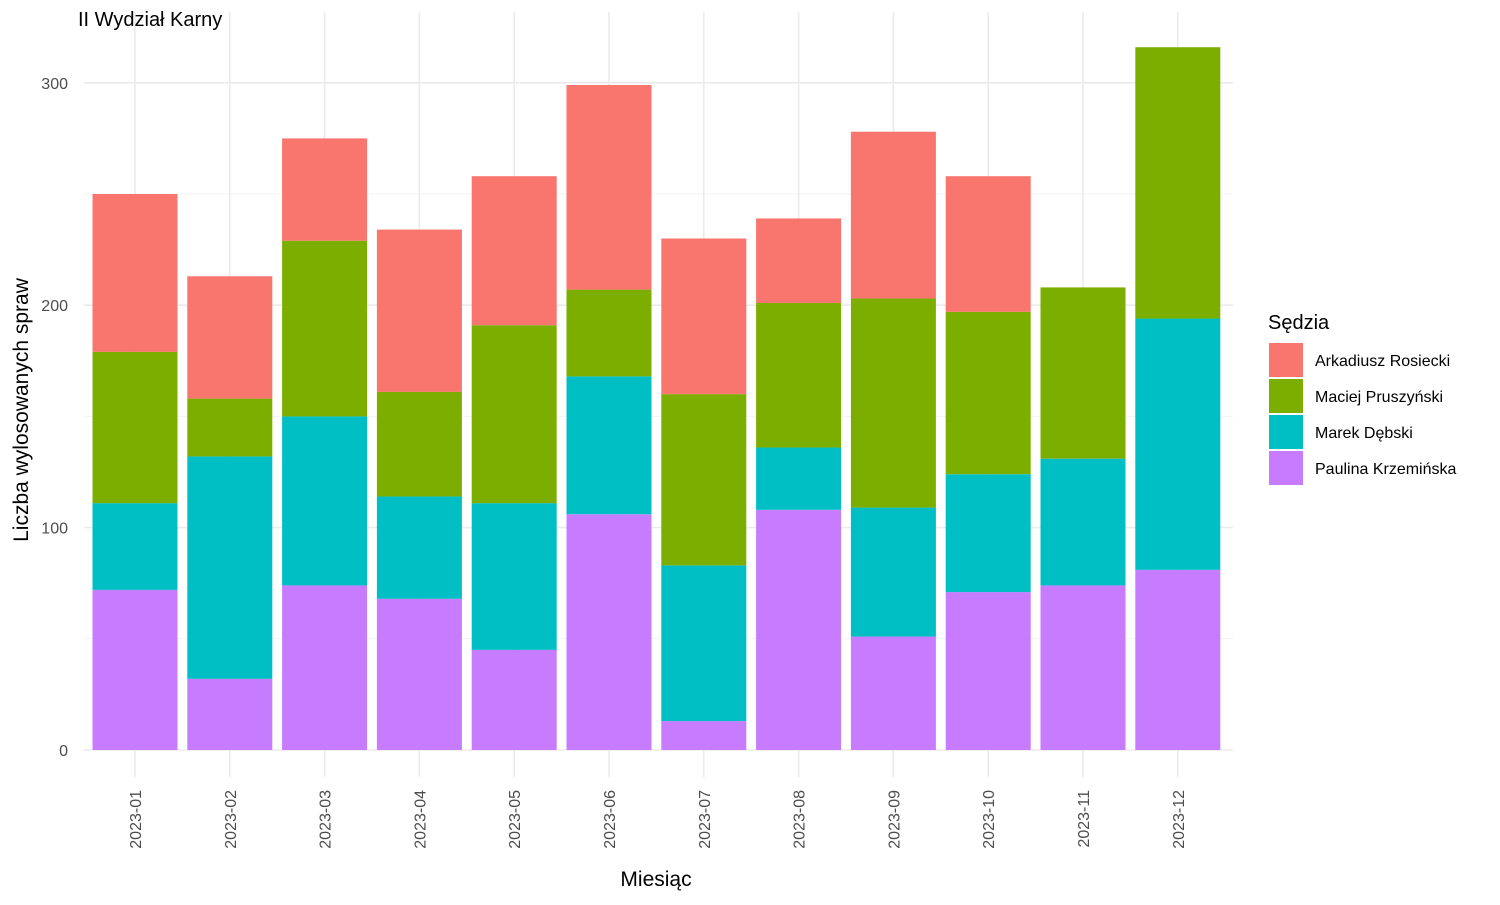 The width and height of the screenshot is (1500, 905). I want to click on legend-title: Sędzia, so click(1299, 323).